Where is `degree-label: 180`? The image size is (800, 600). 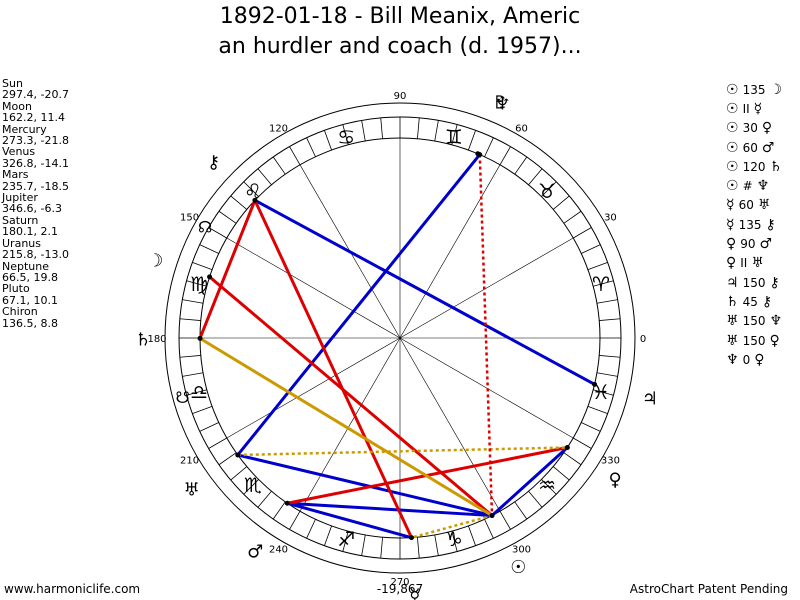 degree-label: 180 is located at coordinates (156, 339).